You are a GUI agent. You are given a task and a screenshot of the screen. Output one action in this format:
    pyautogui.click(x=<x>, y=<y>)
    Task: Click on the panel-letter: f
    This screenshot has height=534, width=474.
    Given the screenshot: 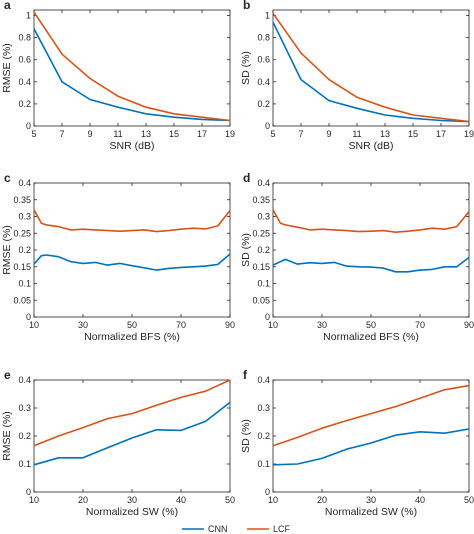 What is the action you would take?
    pyautogui.click(x=245, y=375)
    